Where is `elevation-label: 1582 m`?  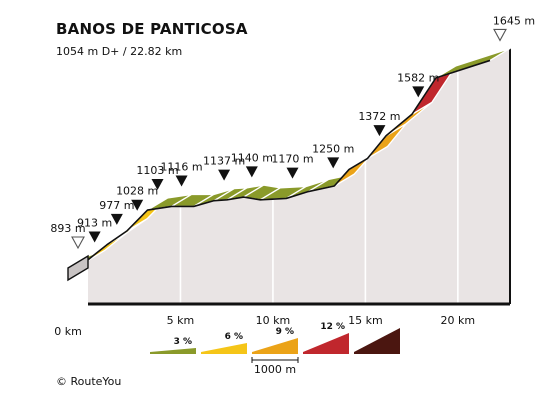 elevation-label: 1582 m is located at coordinates (418, 77).